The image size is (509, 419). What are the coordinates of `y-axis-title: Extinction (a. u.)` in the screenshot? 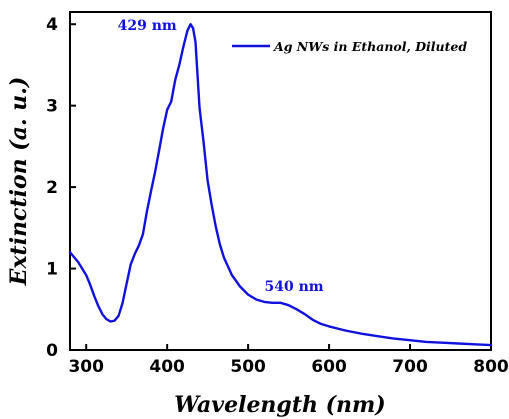 It's located at (19, 182).